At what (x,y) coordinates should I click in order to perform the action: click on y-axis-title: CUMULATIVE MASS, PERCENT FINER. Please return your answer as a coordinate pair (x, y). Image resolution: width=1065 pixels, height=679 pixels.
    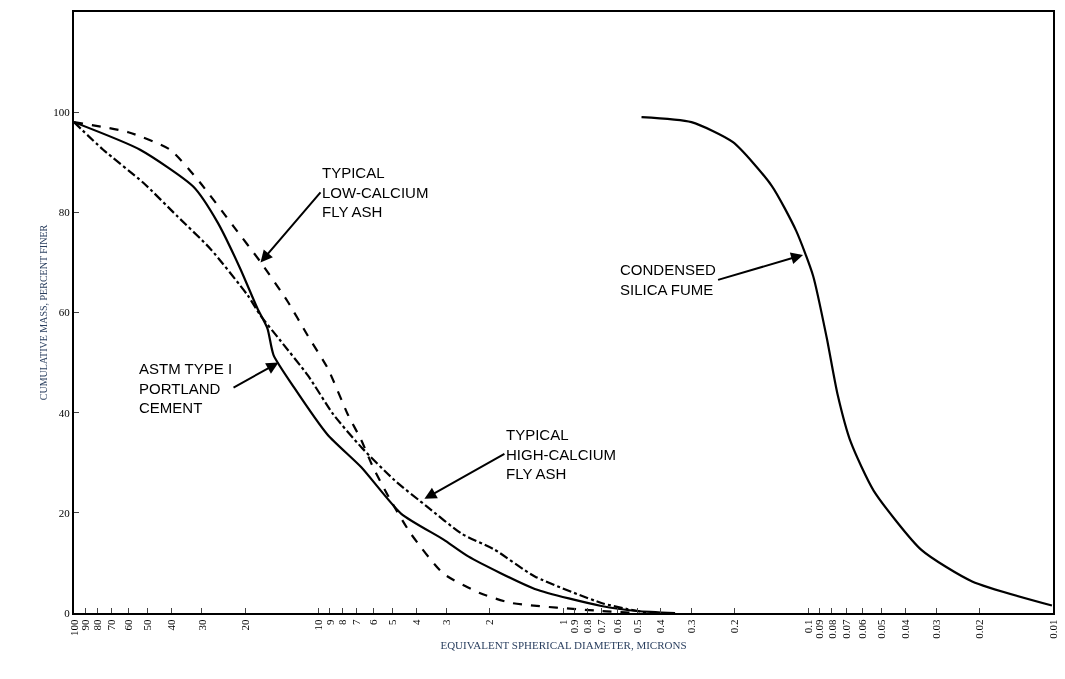
    Looking at the image, I should click on (43, 312).